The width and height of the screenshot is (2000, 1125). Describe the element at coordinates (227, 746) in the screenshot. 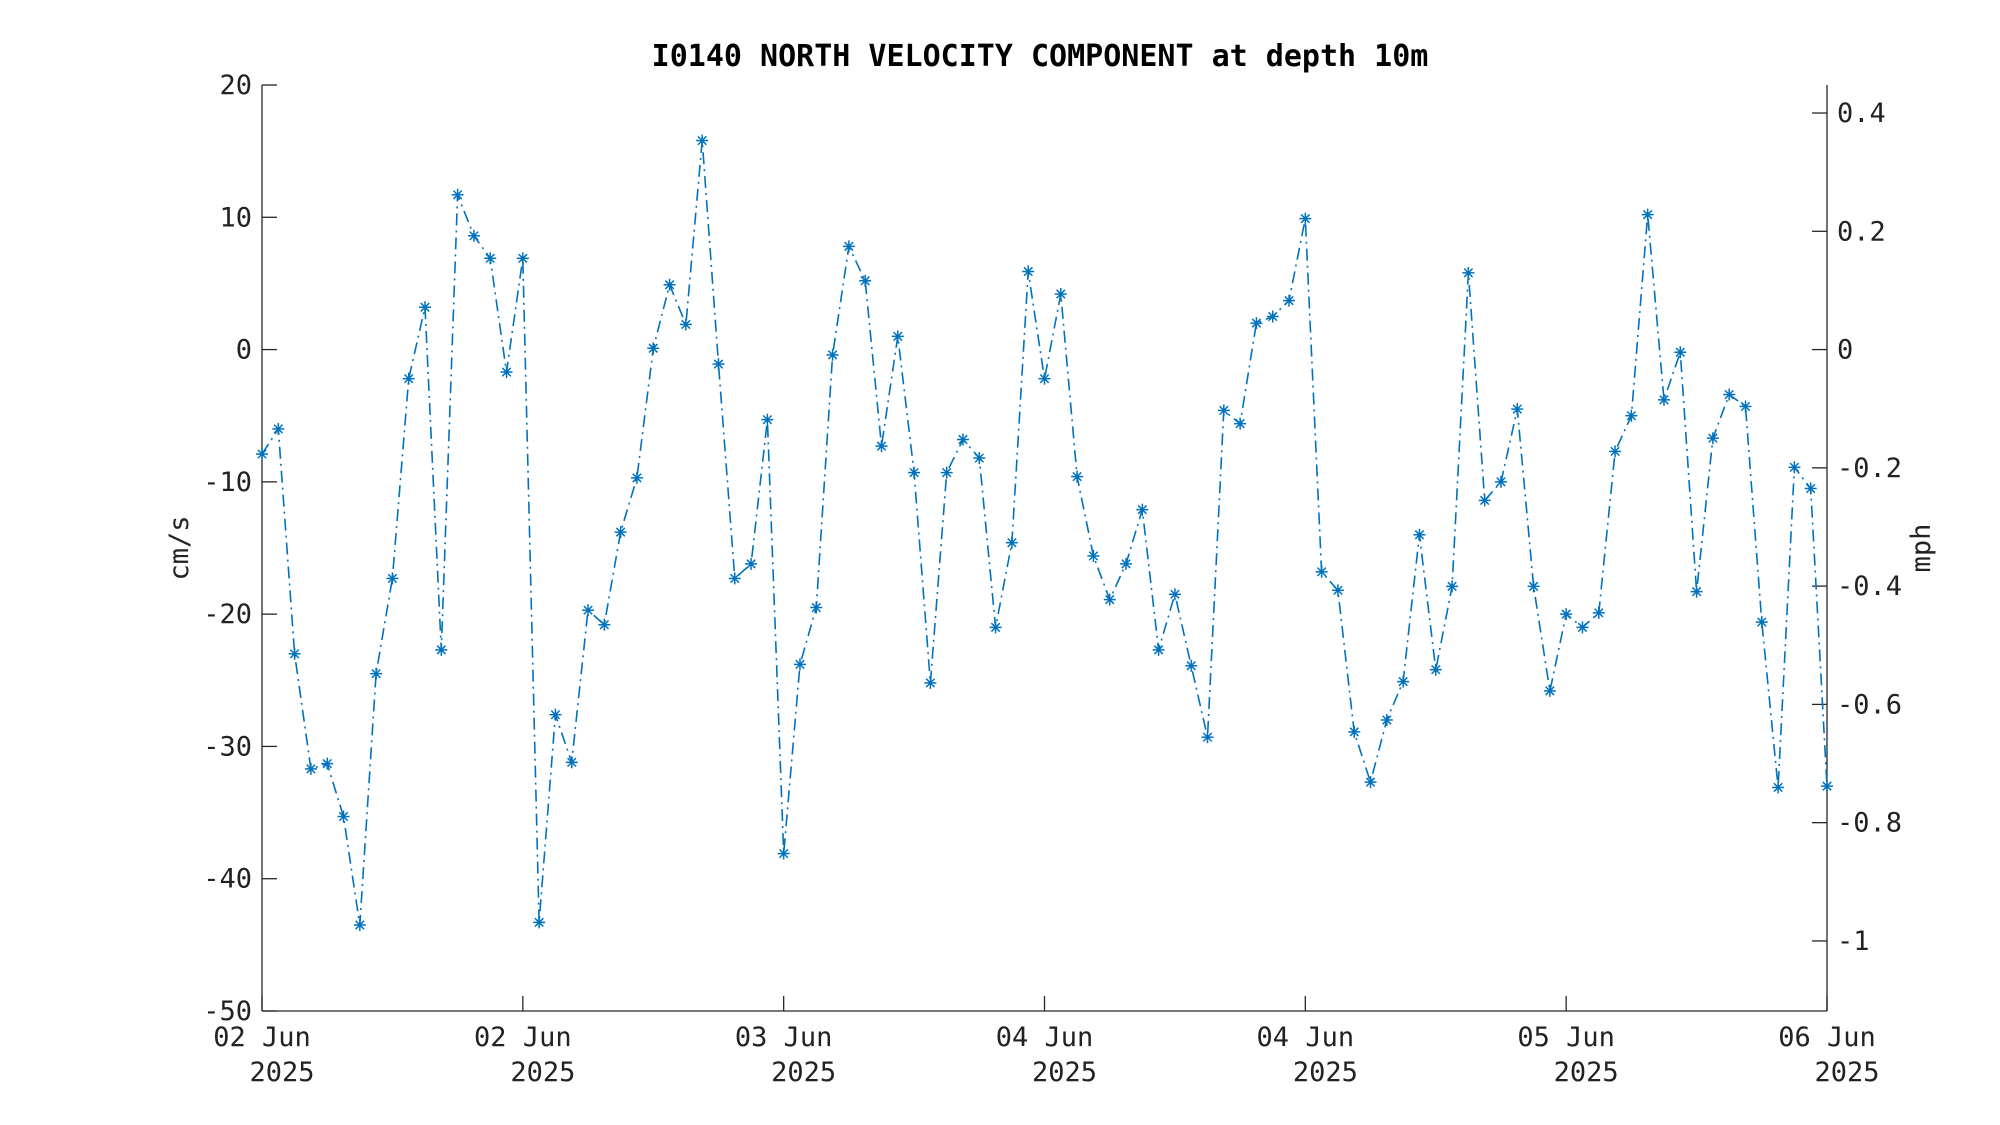

I see `y-tick-label-left: -30` at that location.